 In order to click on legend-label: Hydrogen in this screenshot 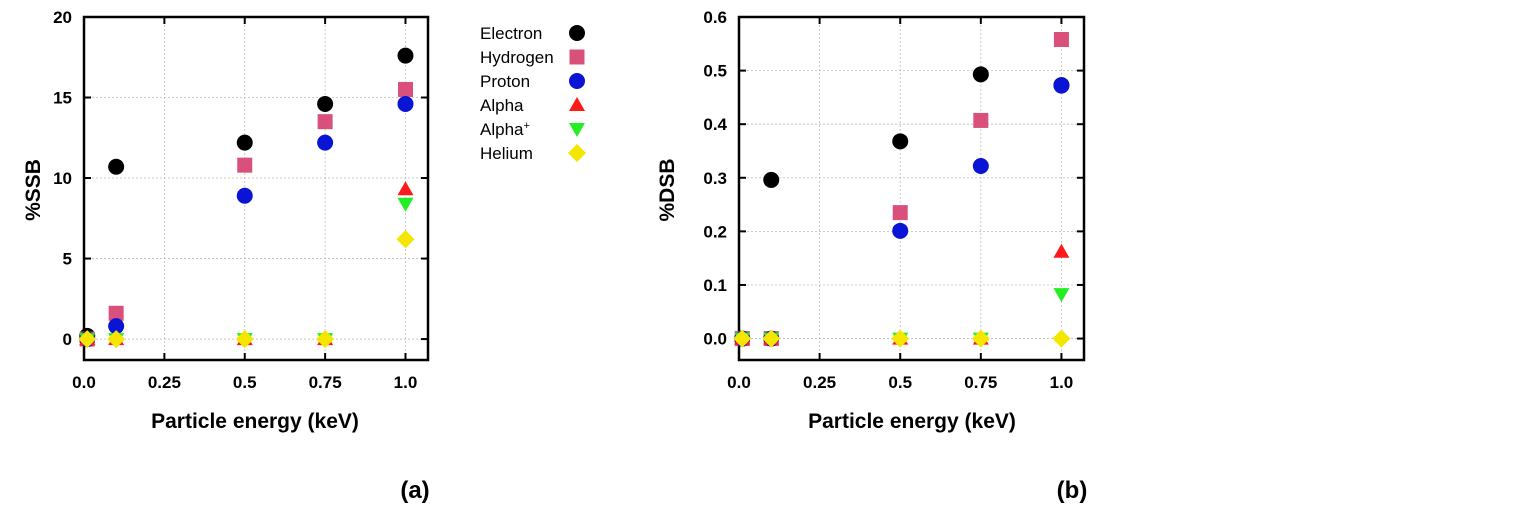, I will do `click(517, 57)`.